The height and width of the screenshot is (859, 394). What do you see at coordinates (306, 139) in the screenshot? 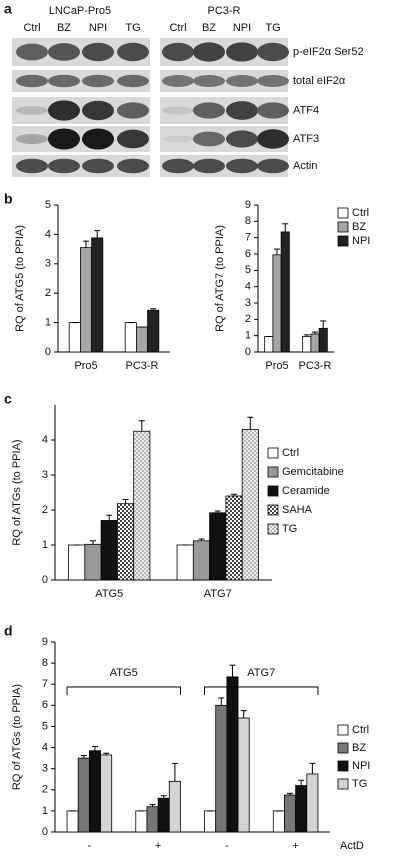
I see `row-label: ATF3` at bounding box center [306, 139].